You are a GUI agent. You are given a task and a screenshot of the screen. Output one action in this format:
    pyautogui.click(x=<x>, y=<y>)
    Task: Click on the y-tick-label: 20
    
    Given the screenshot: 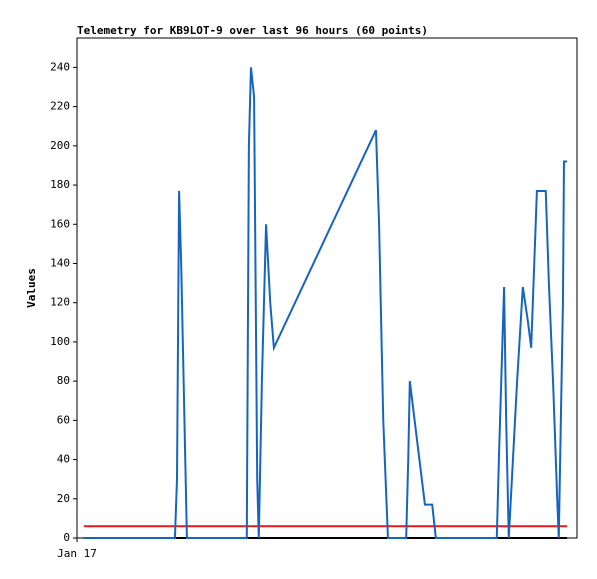 What is the action you would take?
    pyautogui.click(x=63, y=498)
    